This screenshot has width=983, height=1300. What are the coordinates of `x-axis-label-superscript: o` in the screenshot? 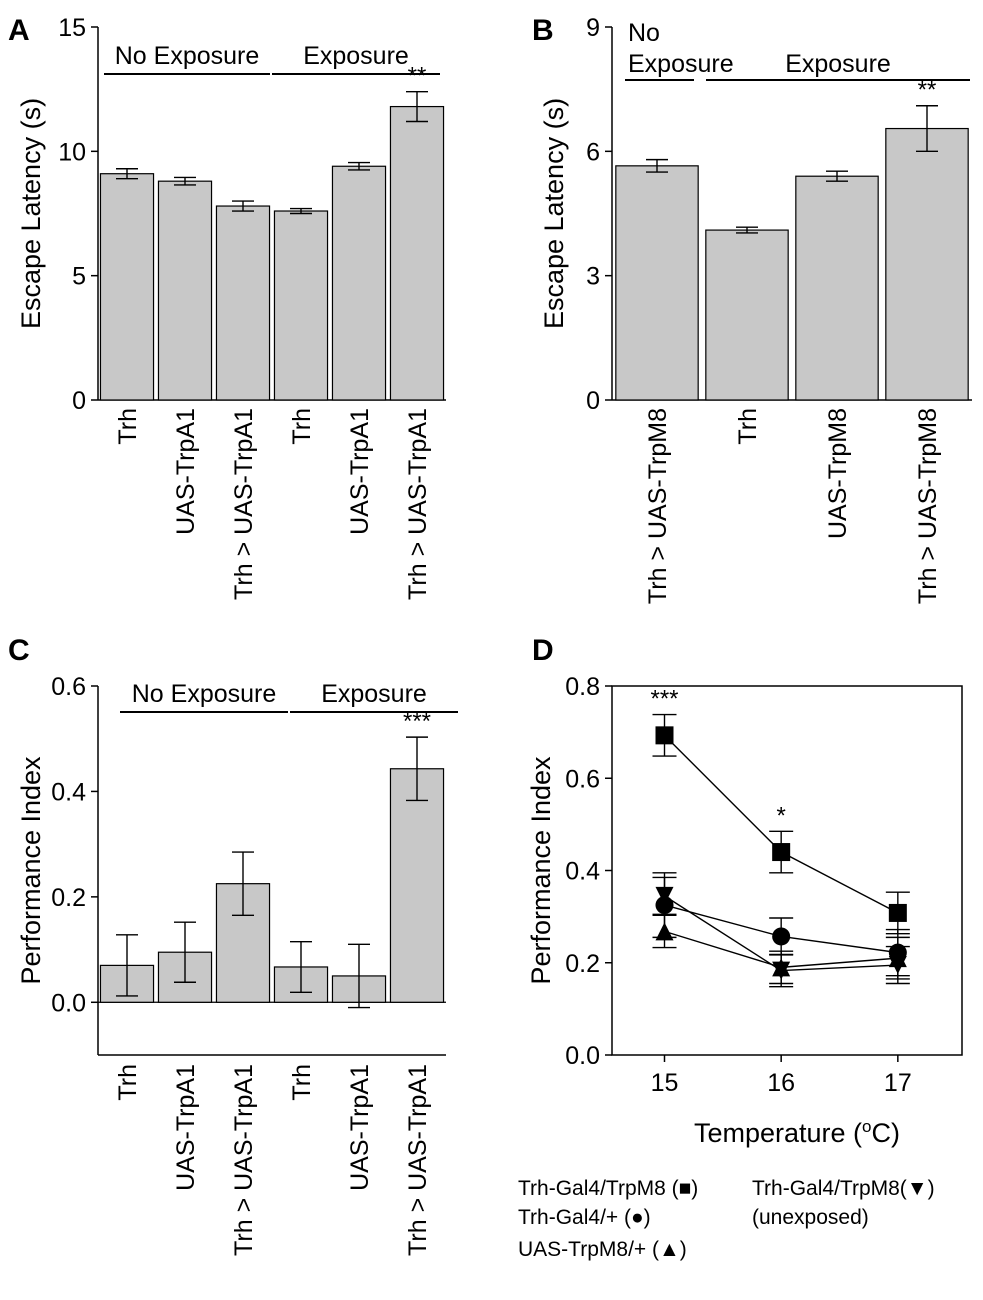 It's located at (866, 1126).